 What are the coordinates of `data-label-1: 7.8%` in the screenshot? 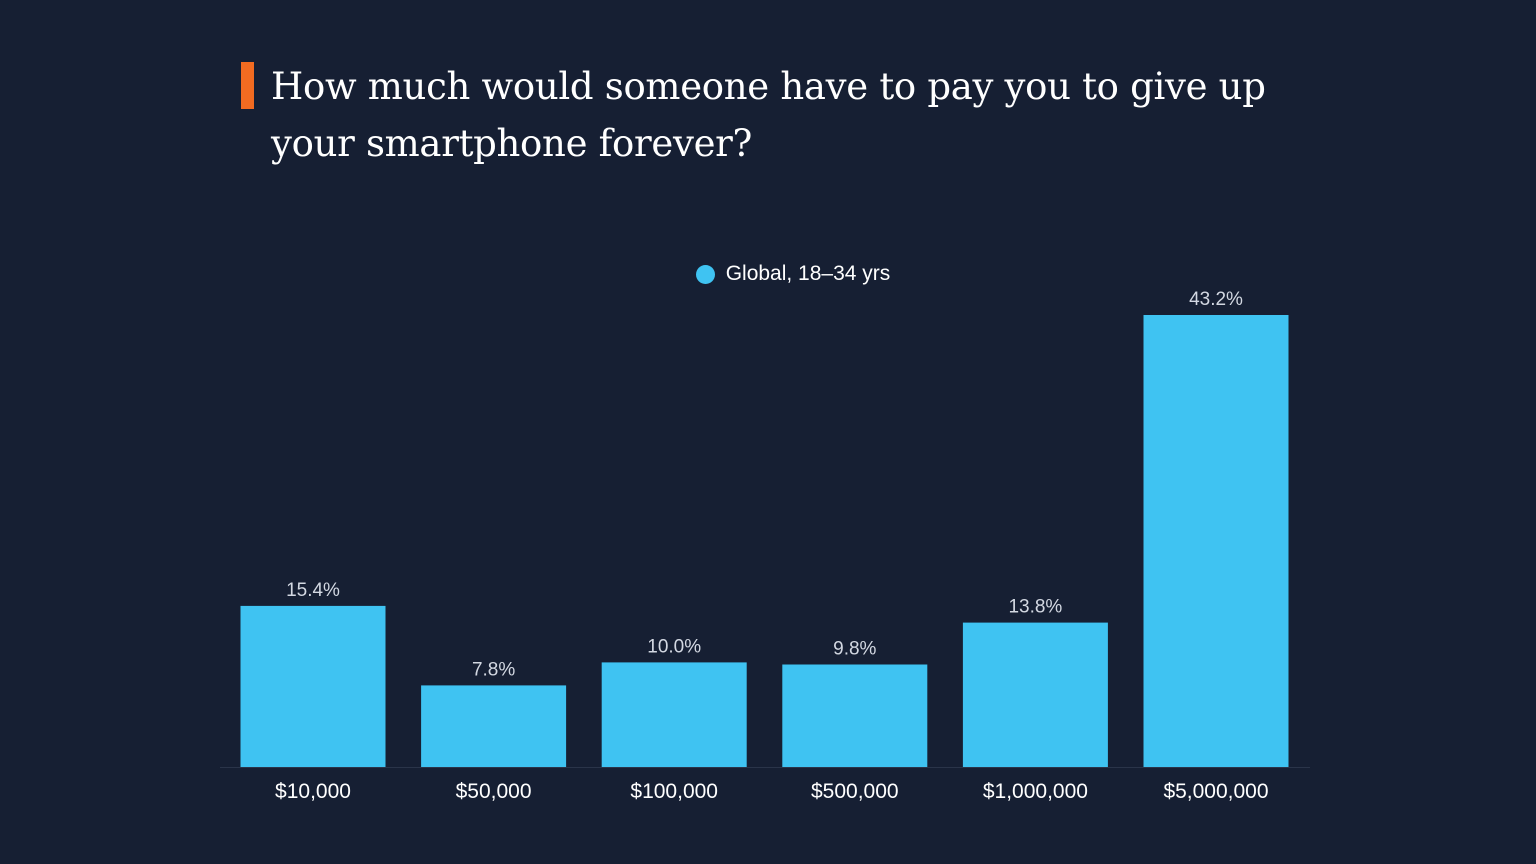 It's located at (493, 669).